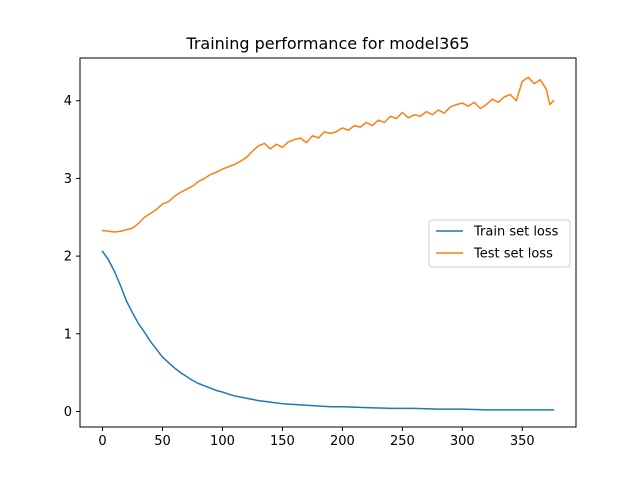 Image resolution: width=640 pixels, height=480 pixels. What do you see at coordinates (68, 334) in the screenshot?
I see `y-tick-label: 1` at bounding box center [68, 334].